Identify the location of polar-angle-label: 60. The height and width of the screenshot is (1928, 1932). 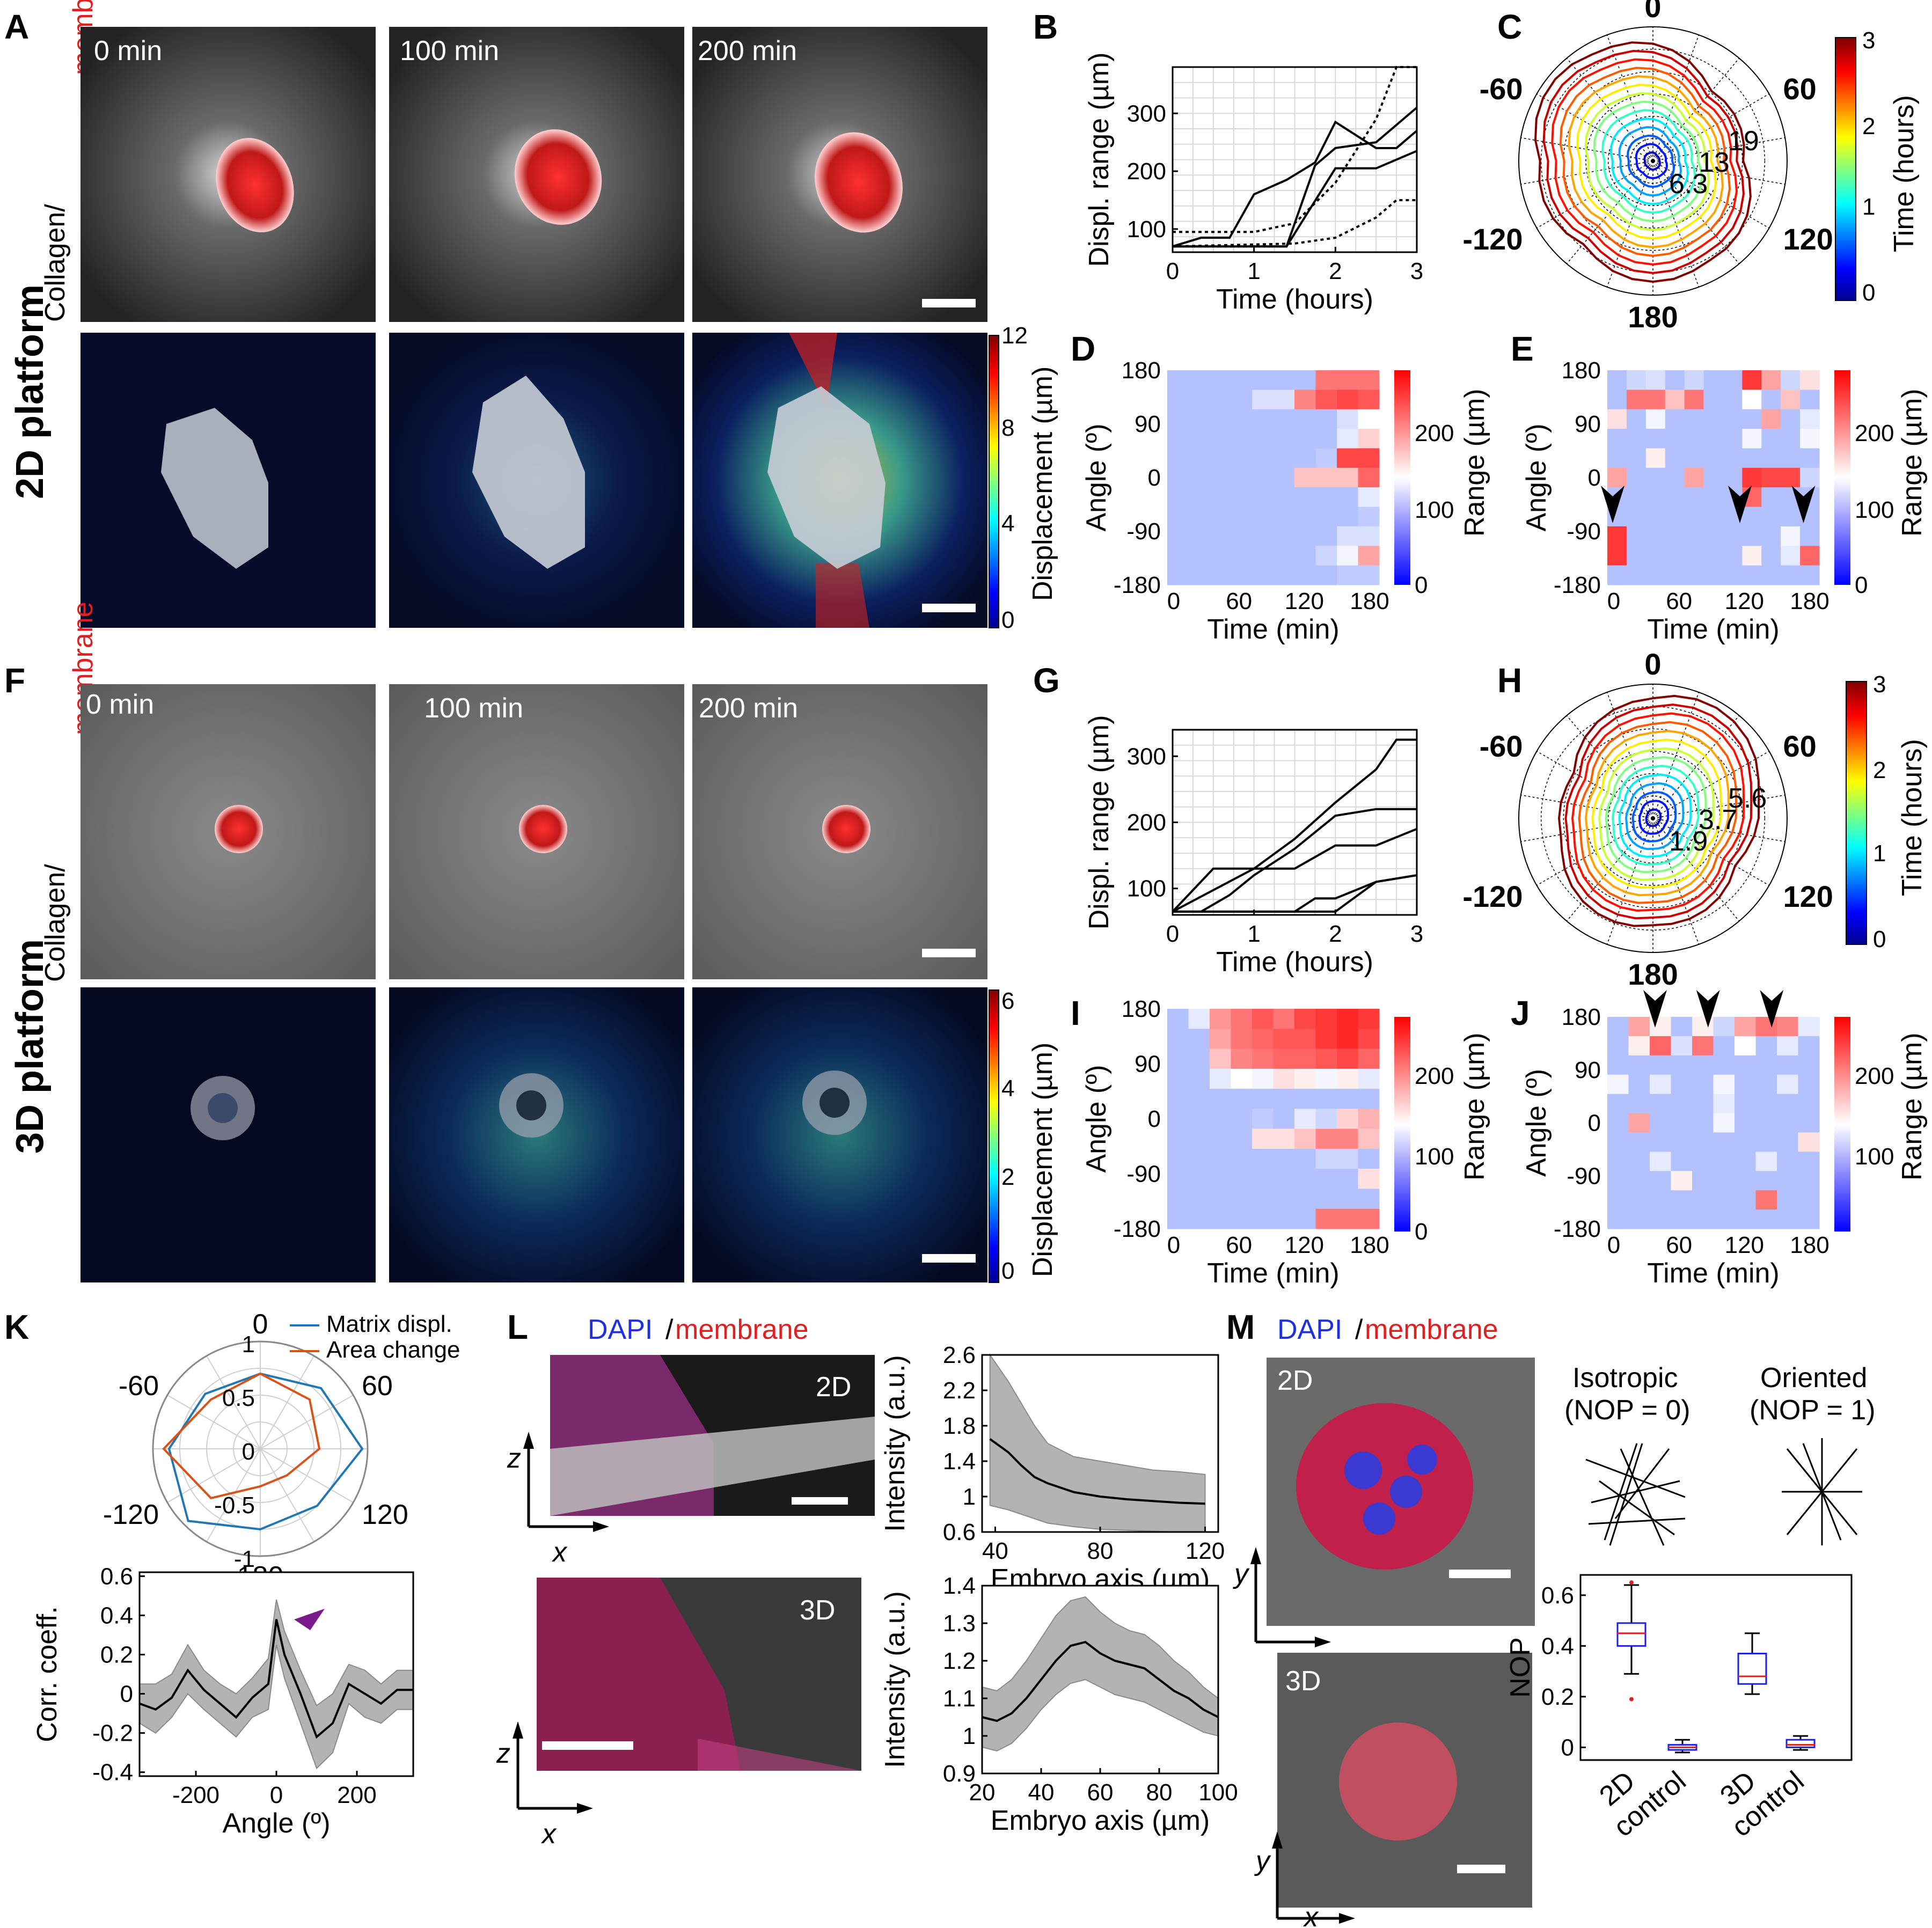
(1800, 89).